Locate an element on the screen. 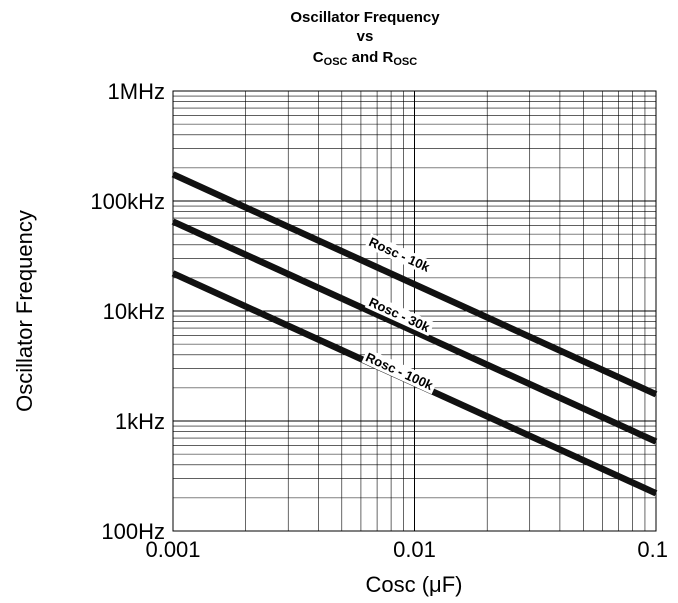 The height and width of the screenshot is (603, 678). chart-title-line-1: Oscillator Frequency is located at coordinates (365, 17).